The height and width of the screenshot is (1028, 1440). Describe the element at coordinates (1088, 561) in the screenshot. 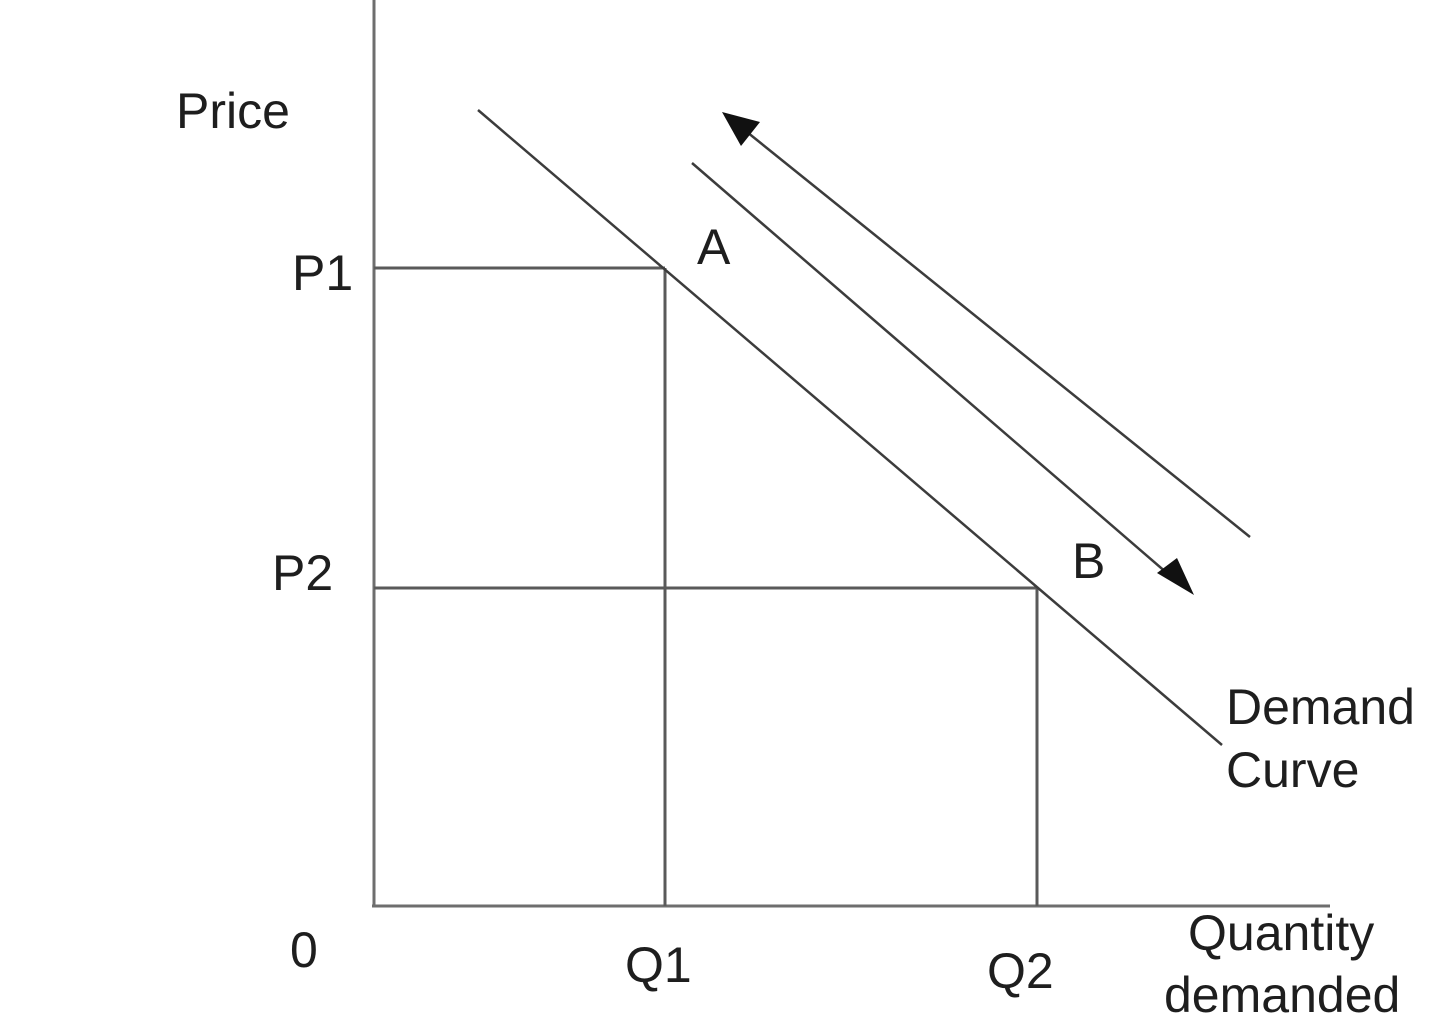

I see `point-b-label: B` at that location.